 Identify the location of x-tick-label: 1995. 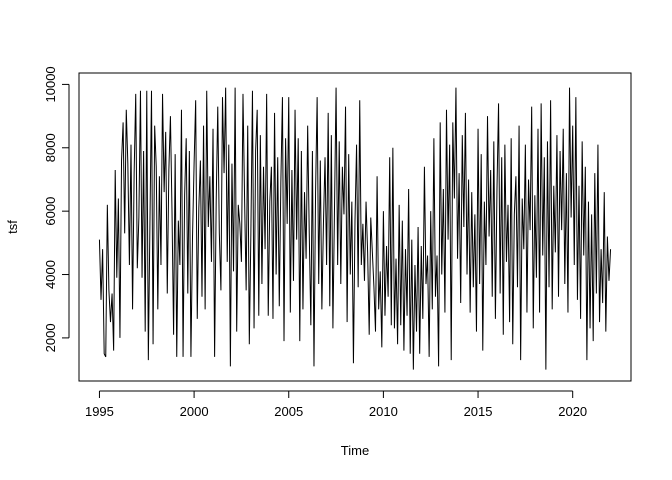
(99, 411).